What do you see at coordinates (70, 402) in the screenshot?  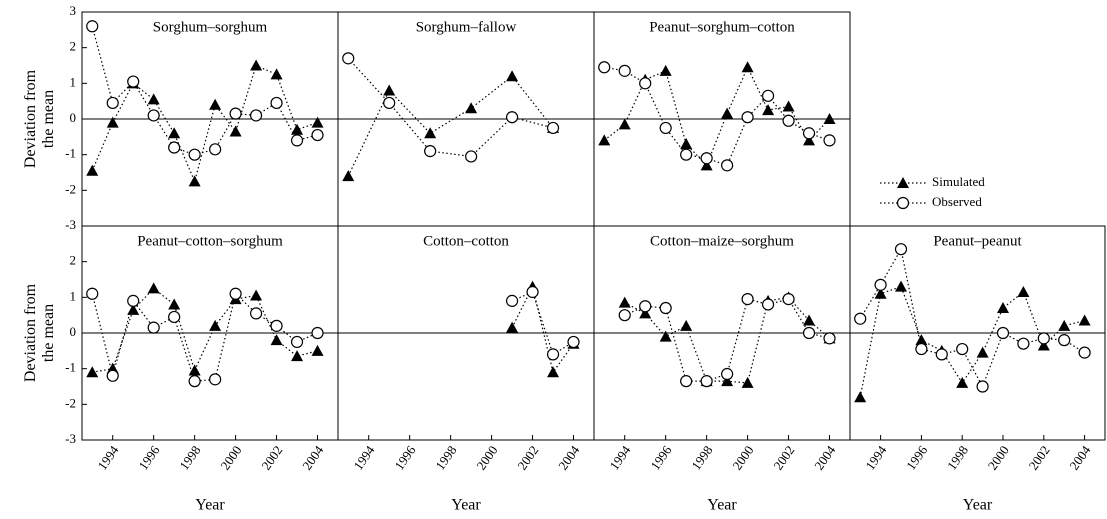 I see `y-tick-label: -2` at bounding box center [70, 402].